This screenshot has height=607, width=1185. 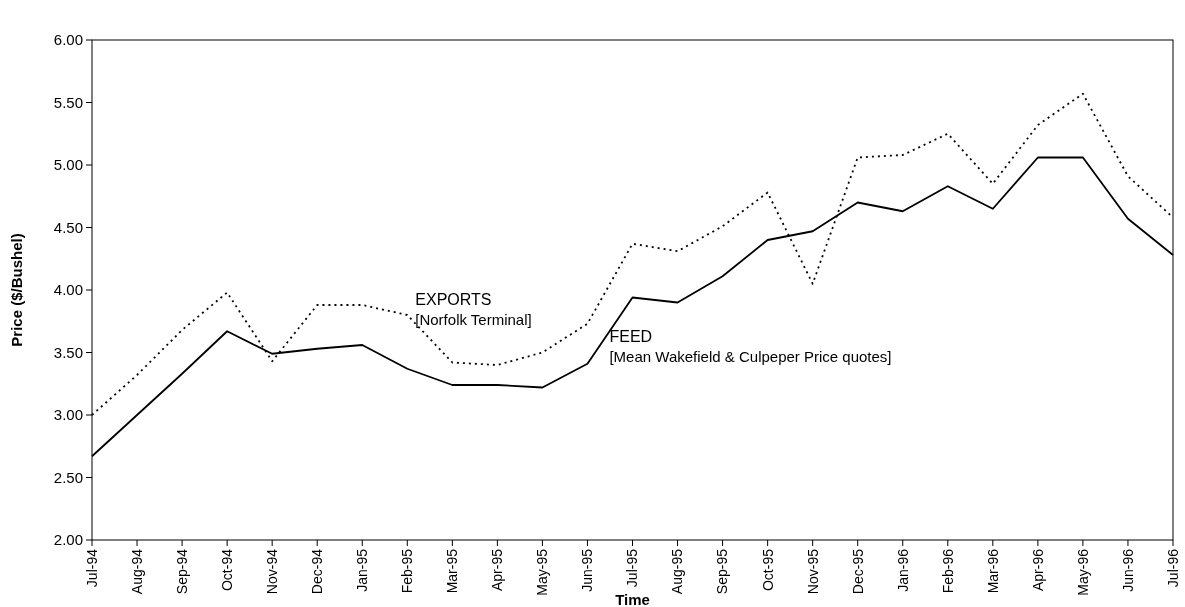 I want to click on x-tick-label: Mar-95, so click(x=452, y=571).